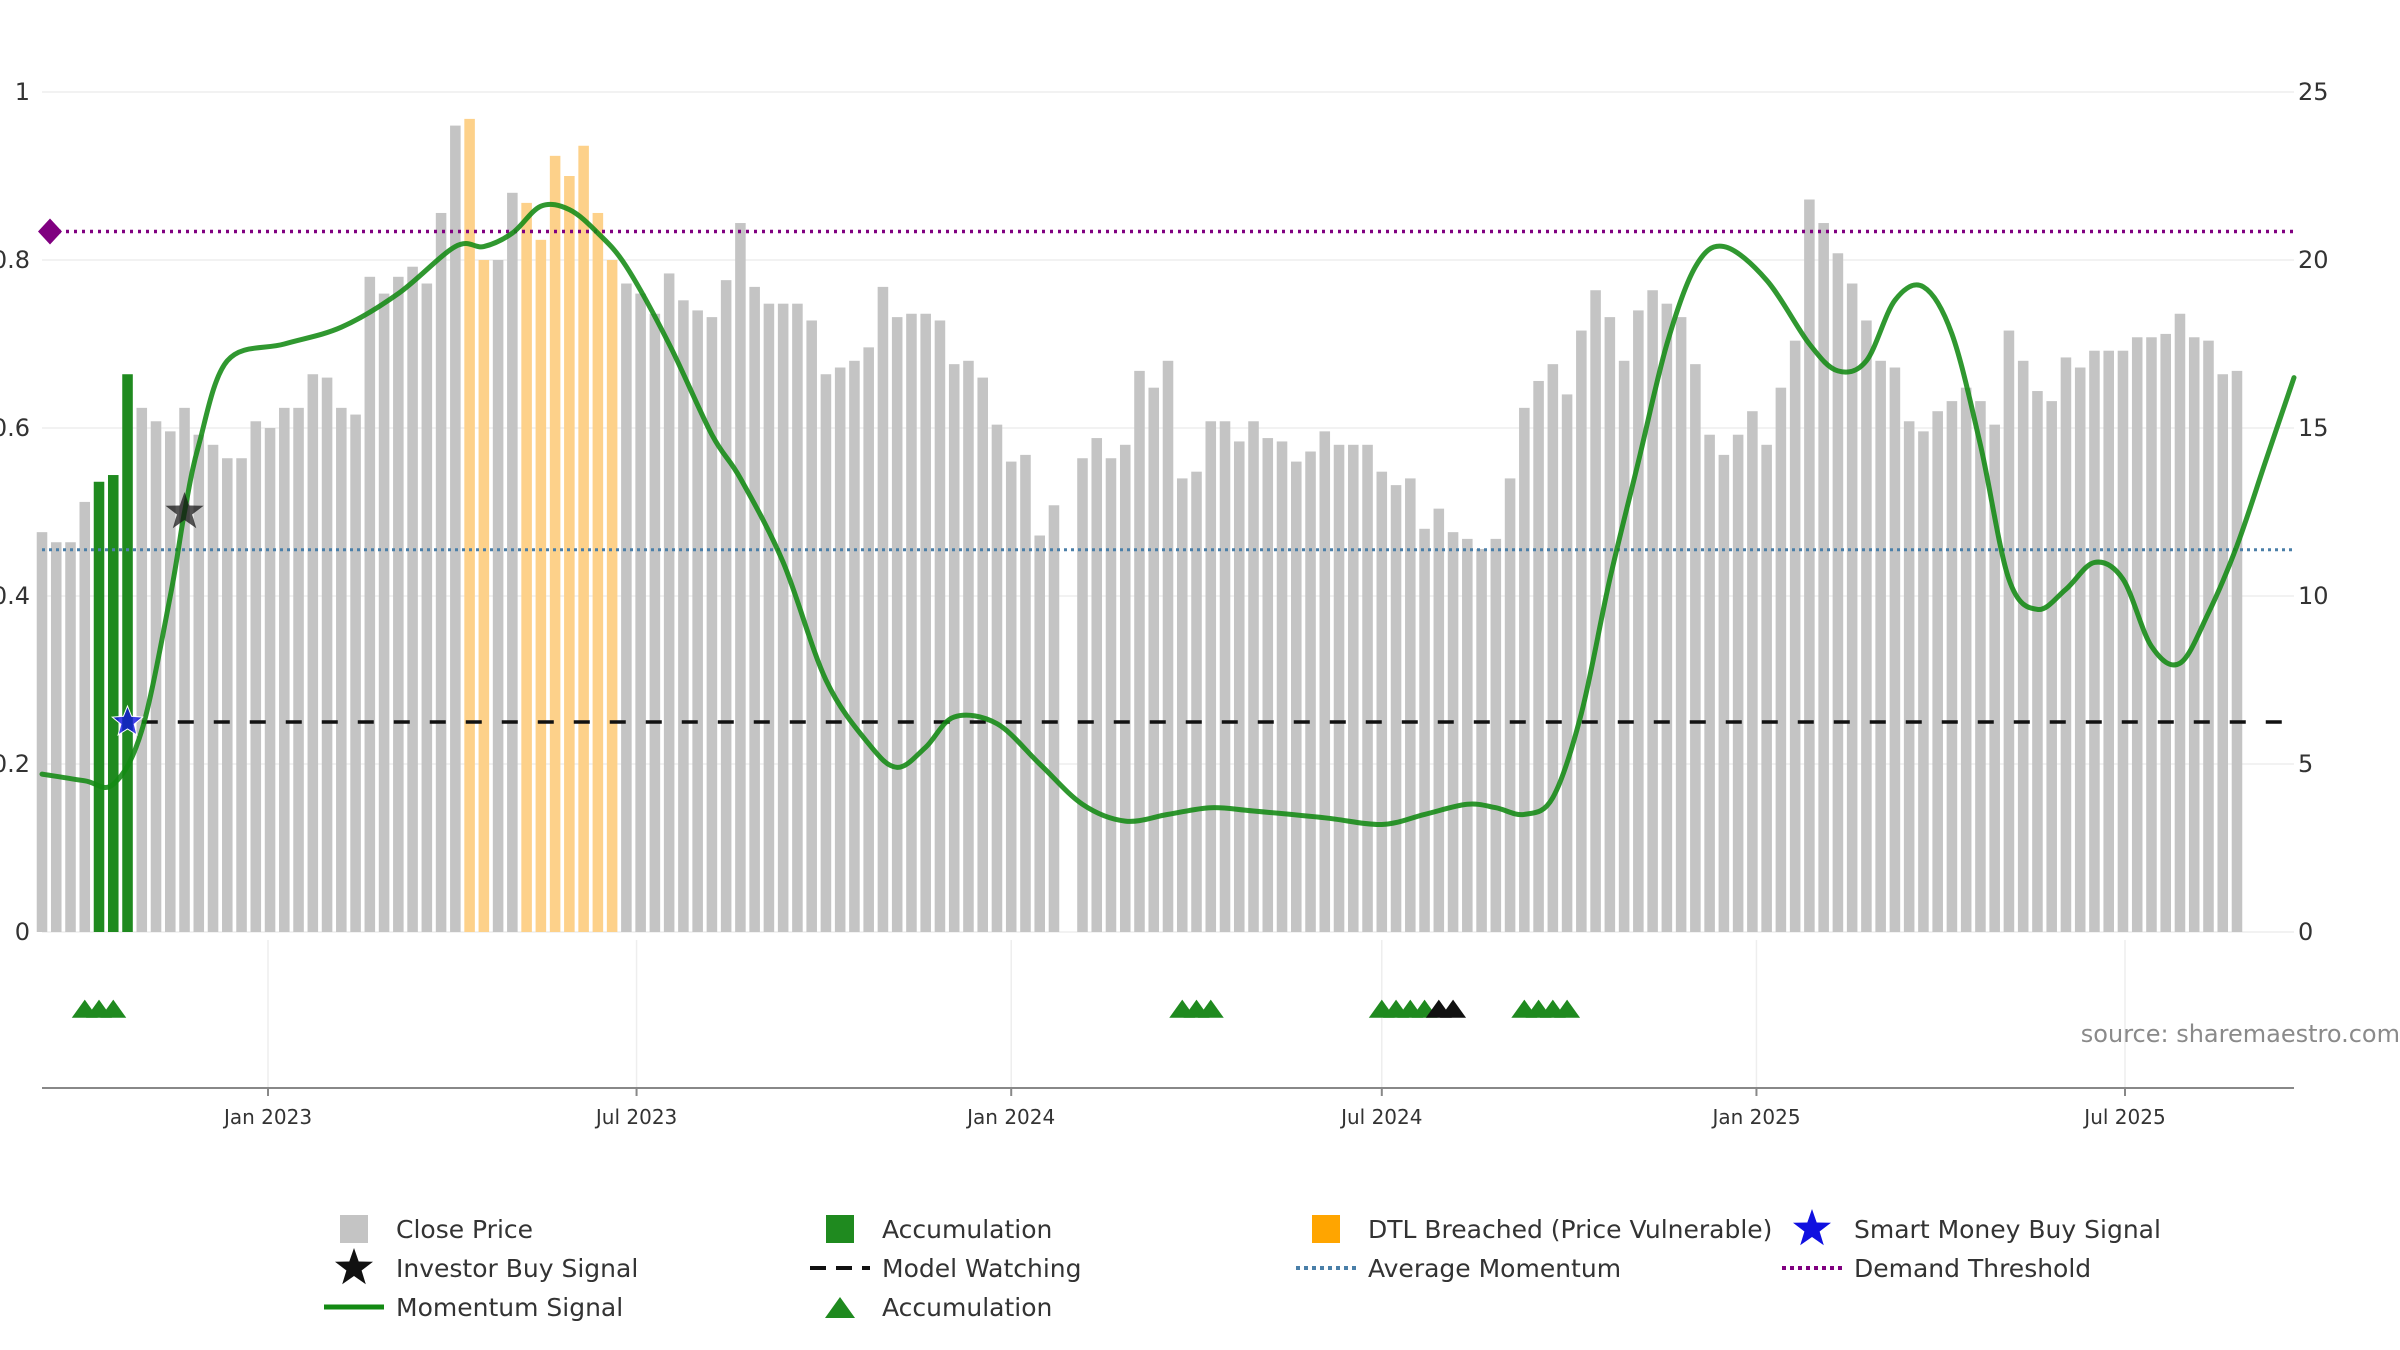  What do you see at coordinates (946, 1268) in the screenshot?
I see `legend-item: Model Watching` at bounding box center [946, 1268].